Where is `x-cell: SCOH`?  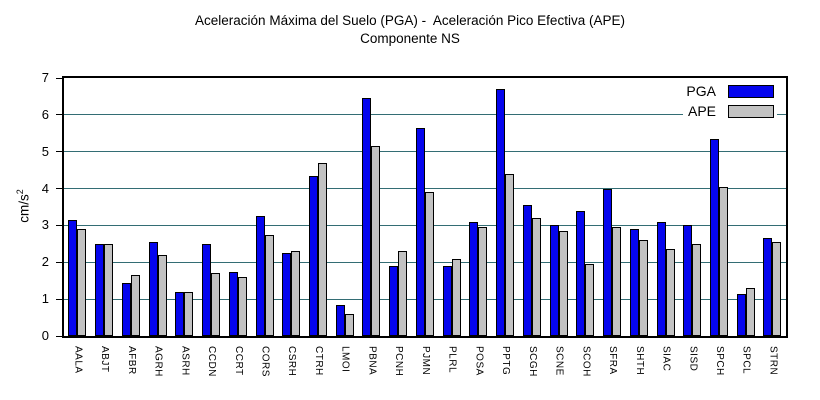
x-cell: SCOH is located at coordinates (585, 369).